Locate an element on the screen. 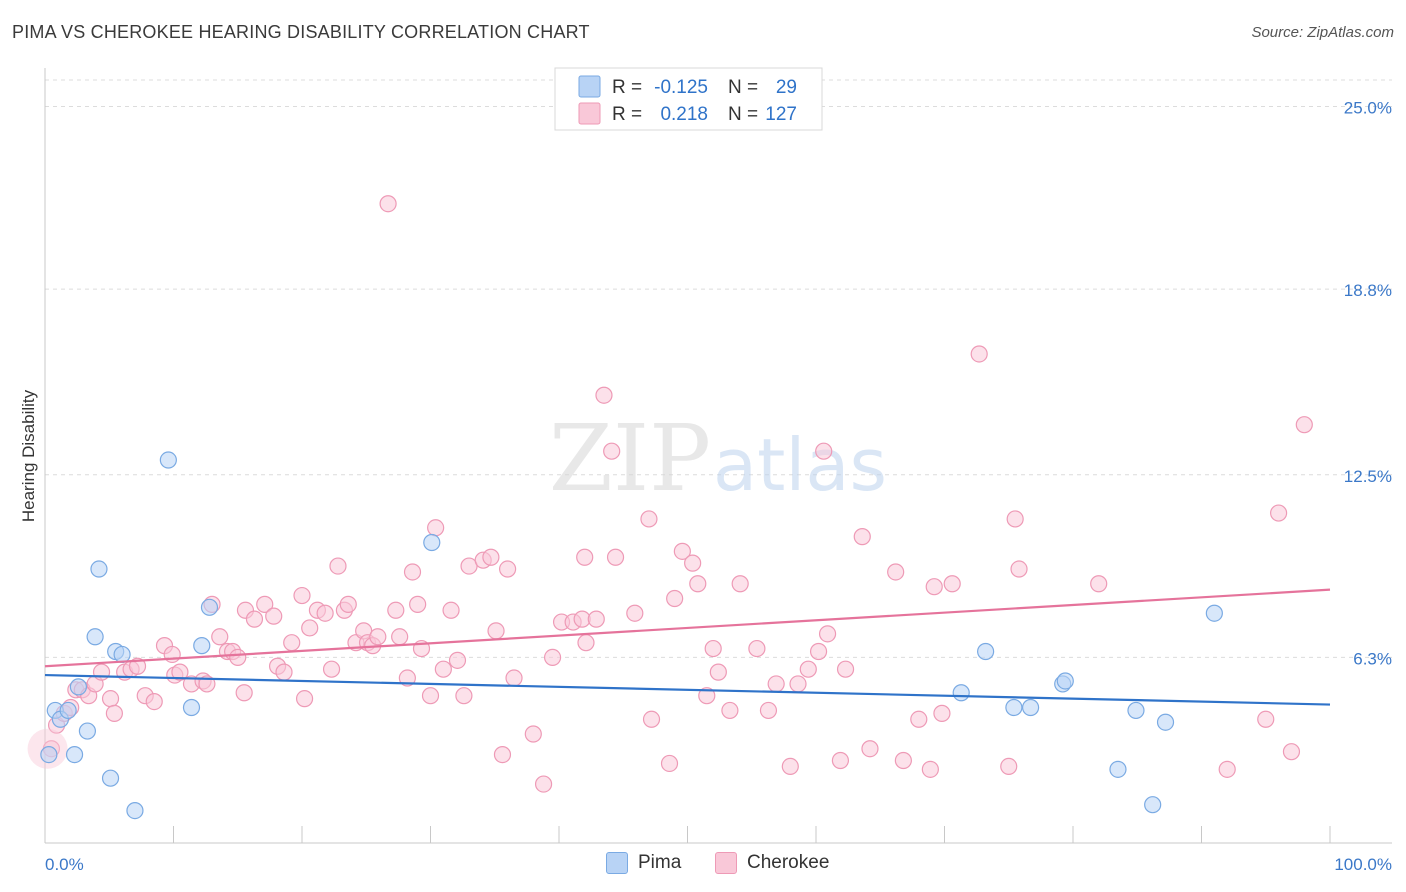 The width and height of the screenshot is (1406, 892). y-tick-label: 25.0% is located at coordinates (1368, 108).